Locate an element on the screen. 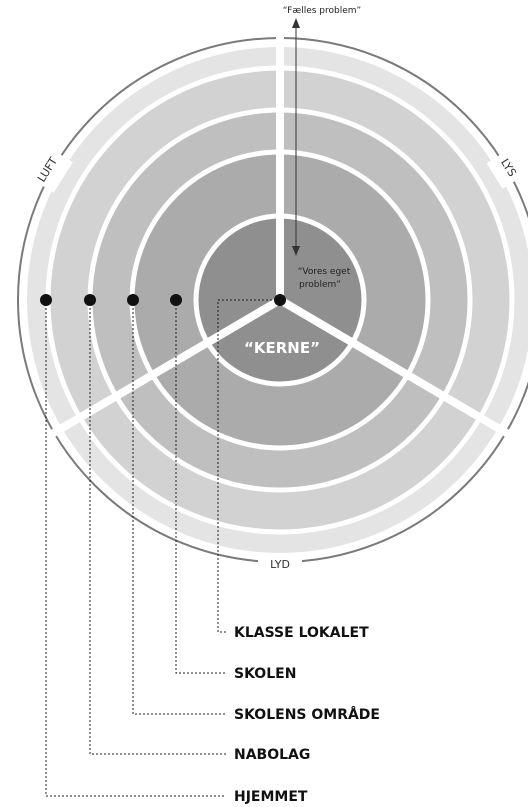  edge-label: LYD is located at coordinates (280, 564).